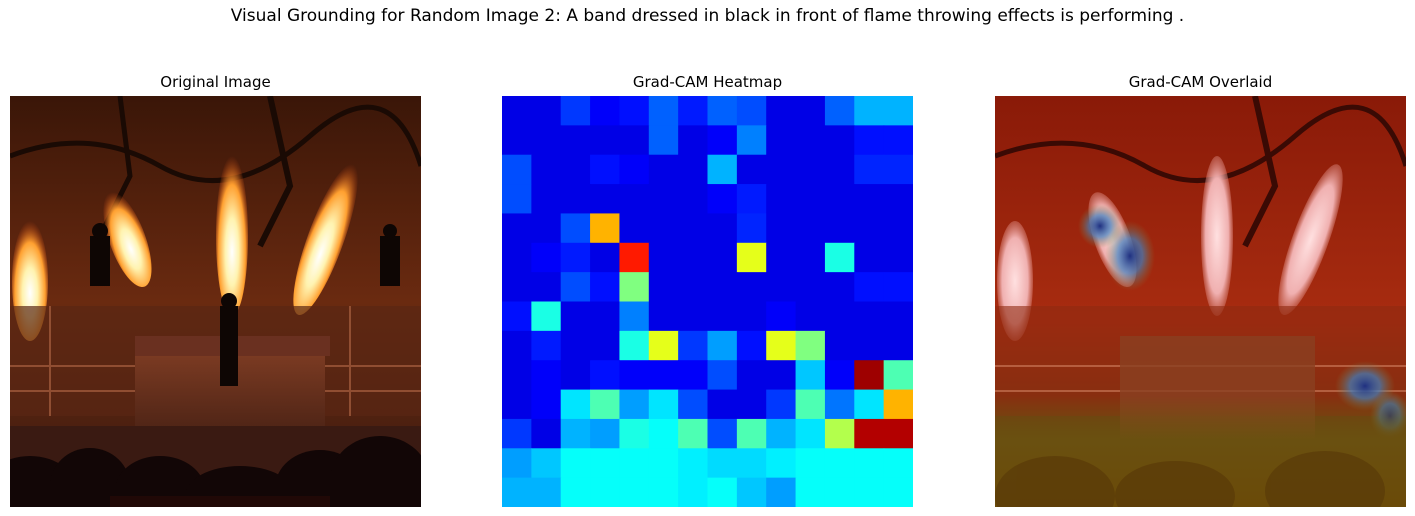 The height and width of the screenshot is (516, 1415). I want to click on heatmap-title: Grad-CAM Heatmap, so click(707, 82).